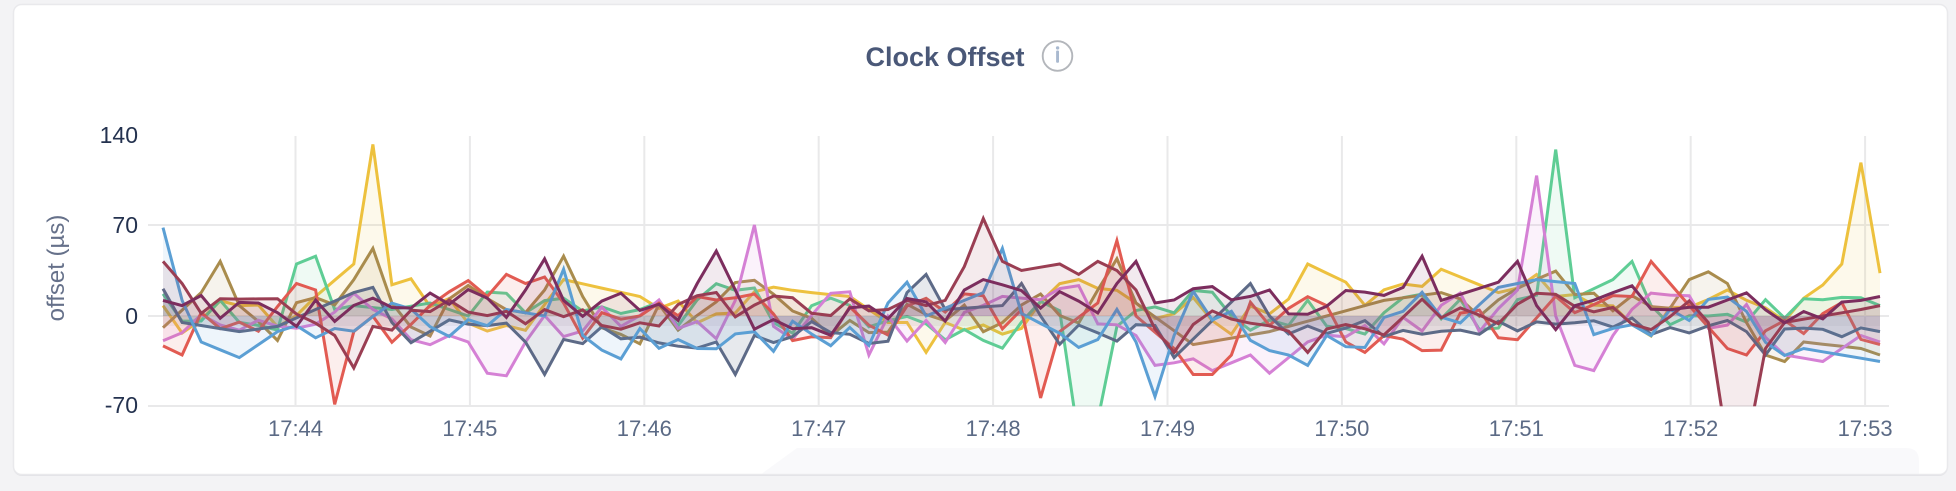 This screenshot has height=491, width=1956. What do you see at coordinates (644, 428) in the screenshot?
I see `svg-text: 17:46` at bounding box center [644, 428].